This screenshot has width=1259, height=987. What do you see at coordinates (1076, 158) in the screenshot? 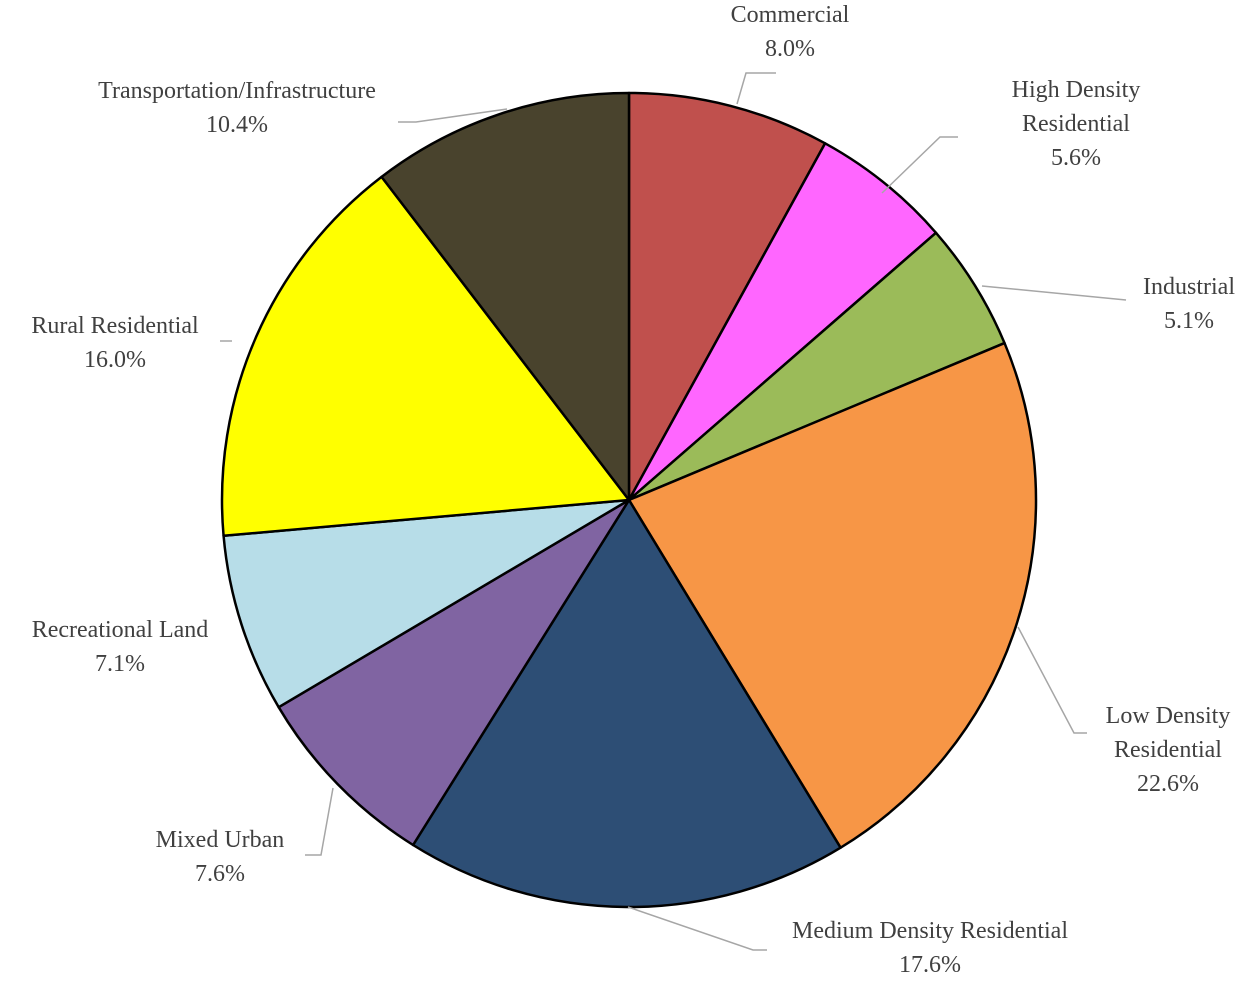
I see `data-label-line: 5.6%` at bounding box center [1076, 158].